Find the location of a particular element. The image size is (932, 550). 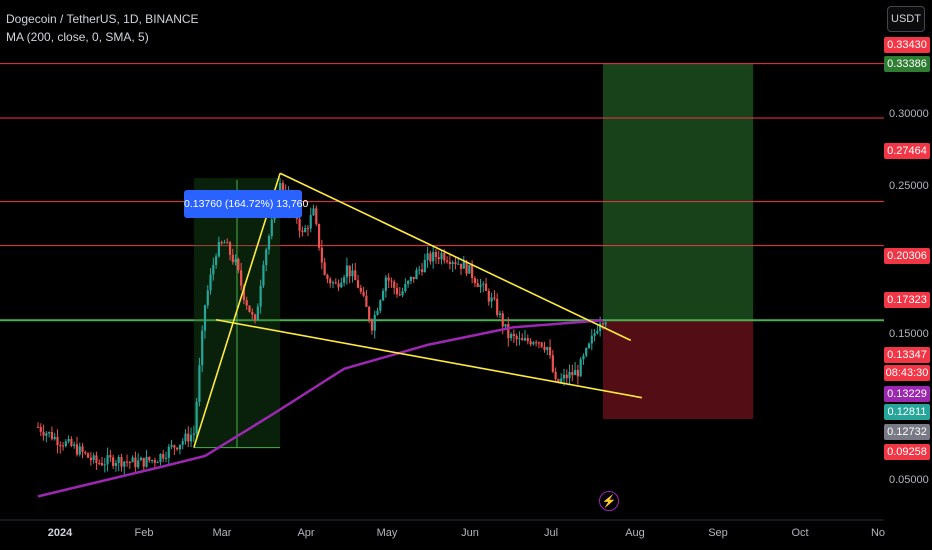

price-tag: 0.33386 is located at coordinates (907, 64).